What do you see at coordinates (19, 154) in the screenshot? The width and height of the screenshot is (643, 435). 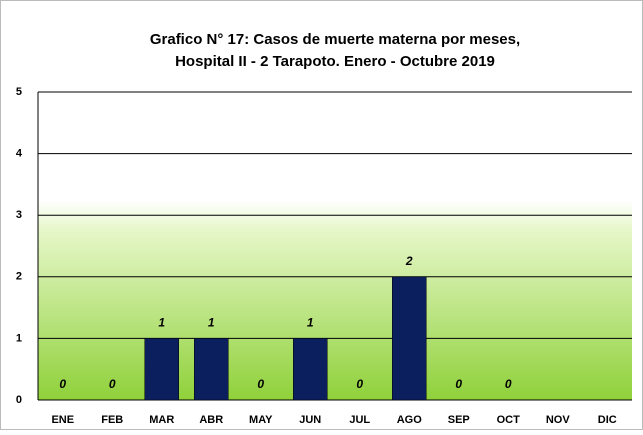 I see `y-tick-label: 4` at bounding box center [19, 154].